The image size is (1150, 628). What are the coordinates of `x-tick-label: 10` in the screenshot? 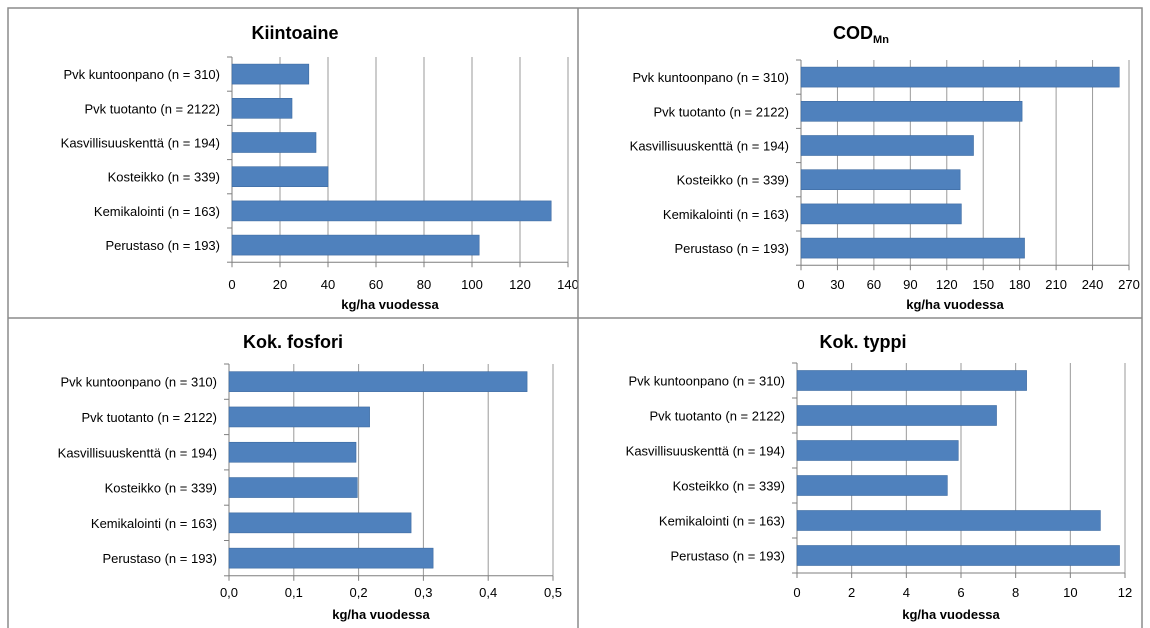 It's located at (1070, 592).